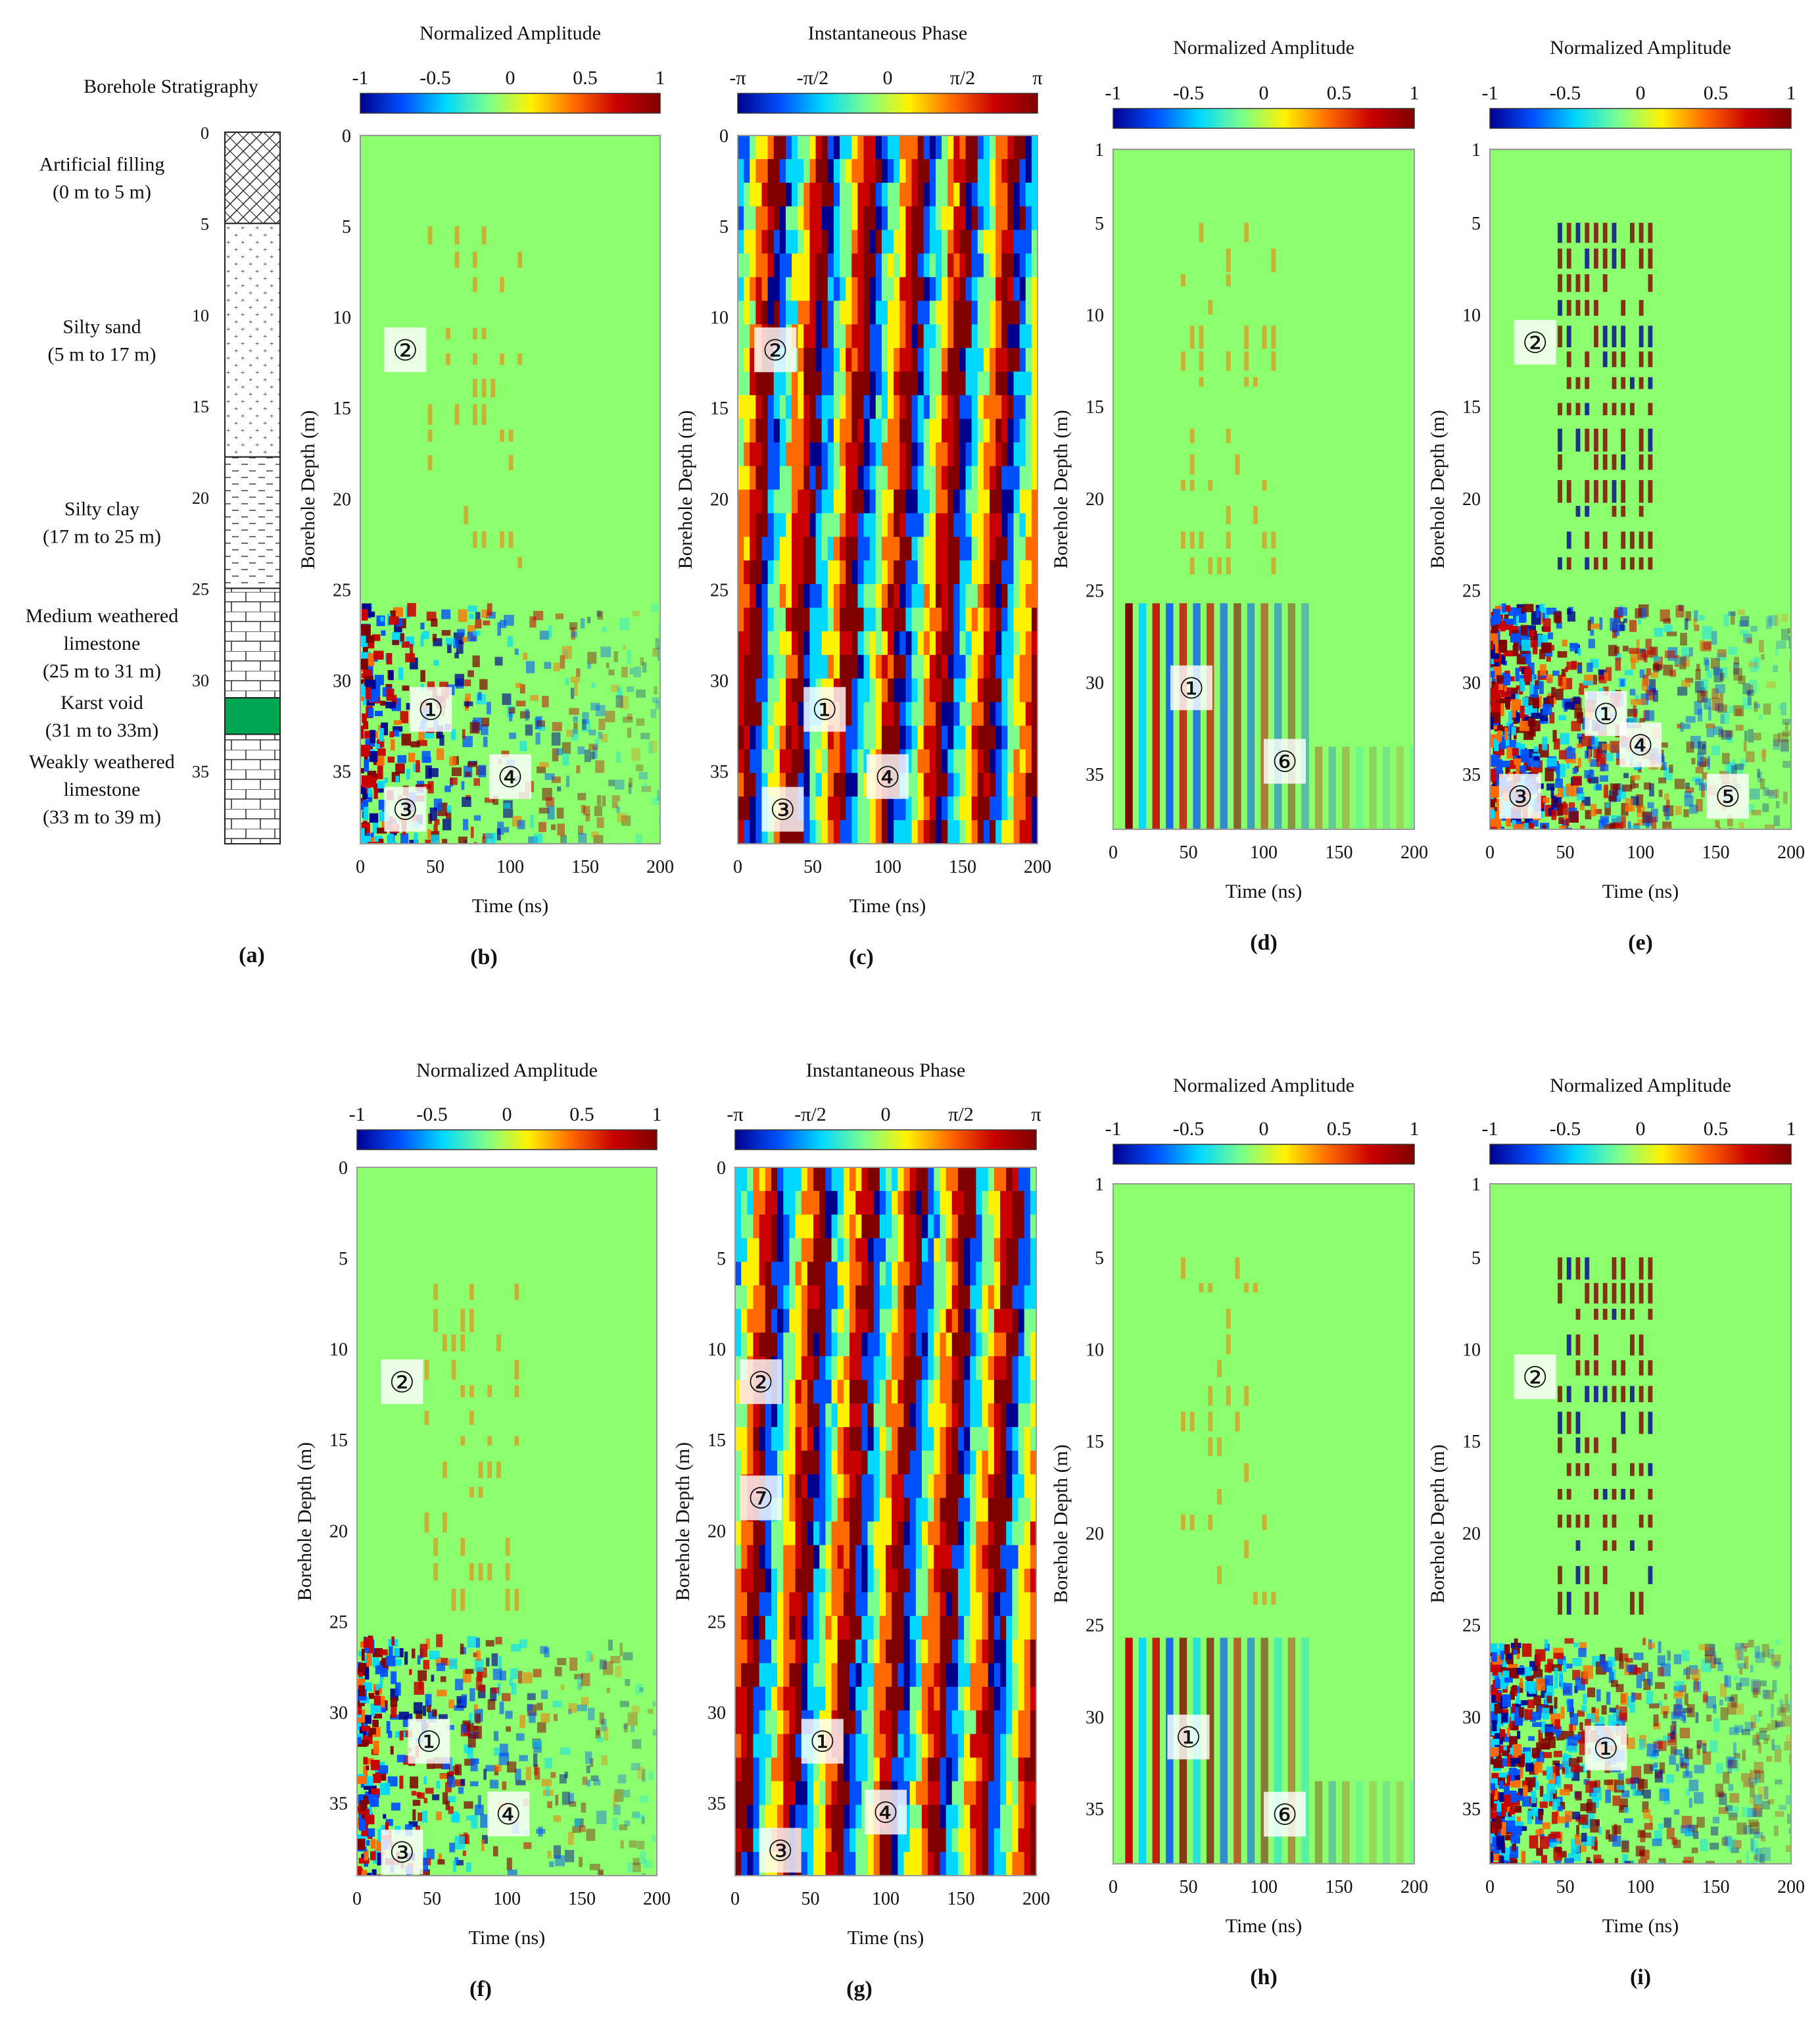 This screenshot has width=1820, height=2021. I want to click on y-tick-label: 15, so click(1471, 407).